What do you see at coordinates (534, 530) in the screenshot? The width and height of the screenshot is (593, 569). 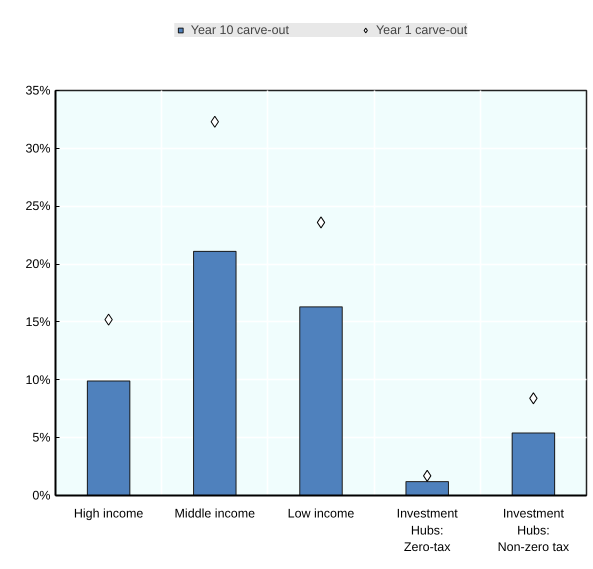 I see `x-tick-label: Investment Hubs: Non-zero tax` at bounding box center [534, 530].